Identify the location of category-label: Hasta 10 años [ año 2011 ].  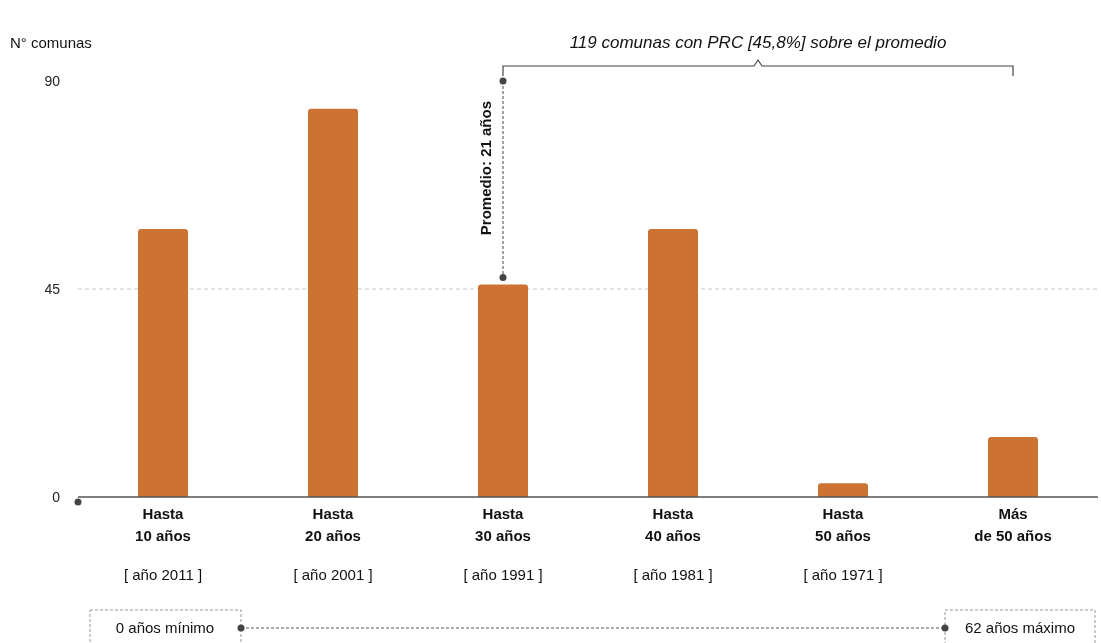
(163, 544).